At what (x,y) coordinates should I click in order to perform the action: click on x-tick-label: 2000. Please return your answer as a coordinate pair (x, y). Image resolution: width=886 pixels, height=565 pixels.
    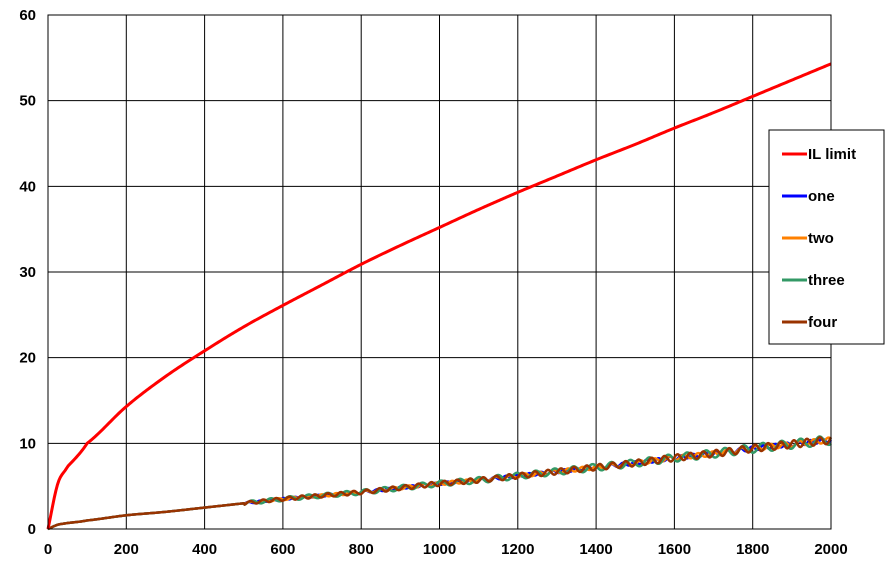
    Looking at the image, I should click on (830, 549).